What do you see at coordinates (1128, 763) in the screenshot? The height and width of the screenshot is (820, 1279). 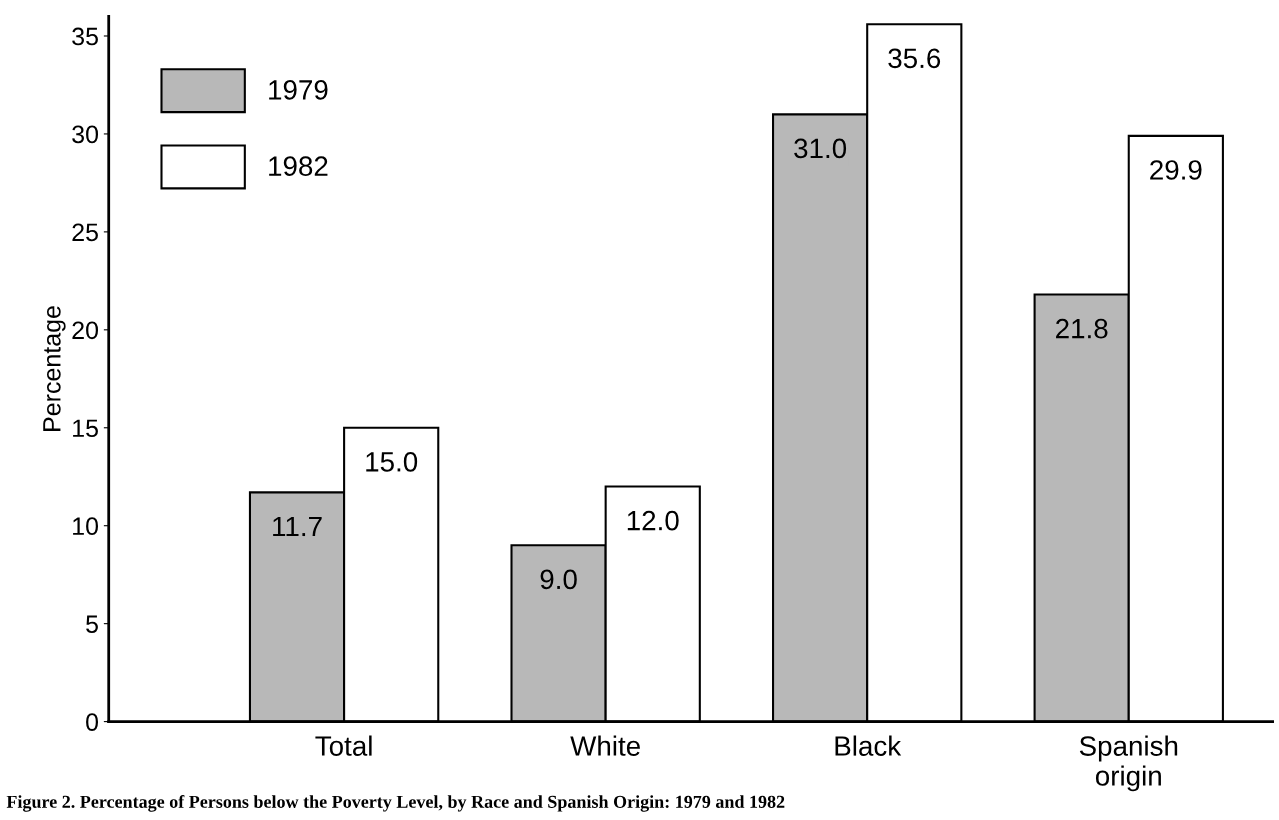 I see `x-tick-label: Spanish origin` at bounding box center [1128, 763].